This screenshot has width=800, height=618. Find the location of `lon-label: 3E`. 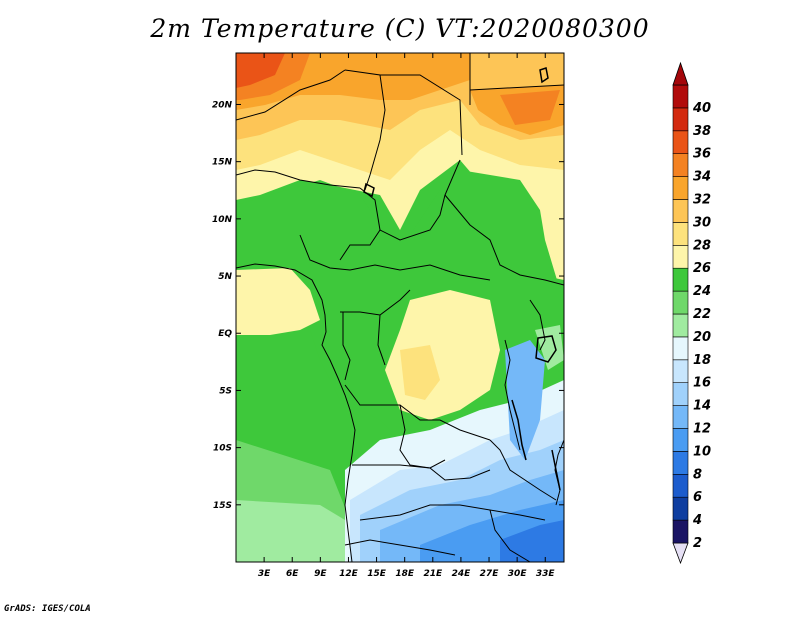

lon-label: 3E is located at coordinates (264, 574).